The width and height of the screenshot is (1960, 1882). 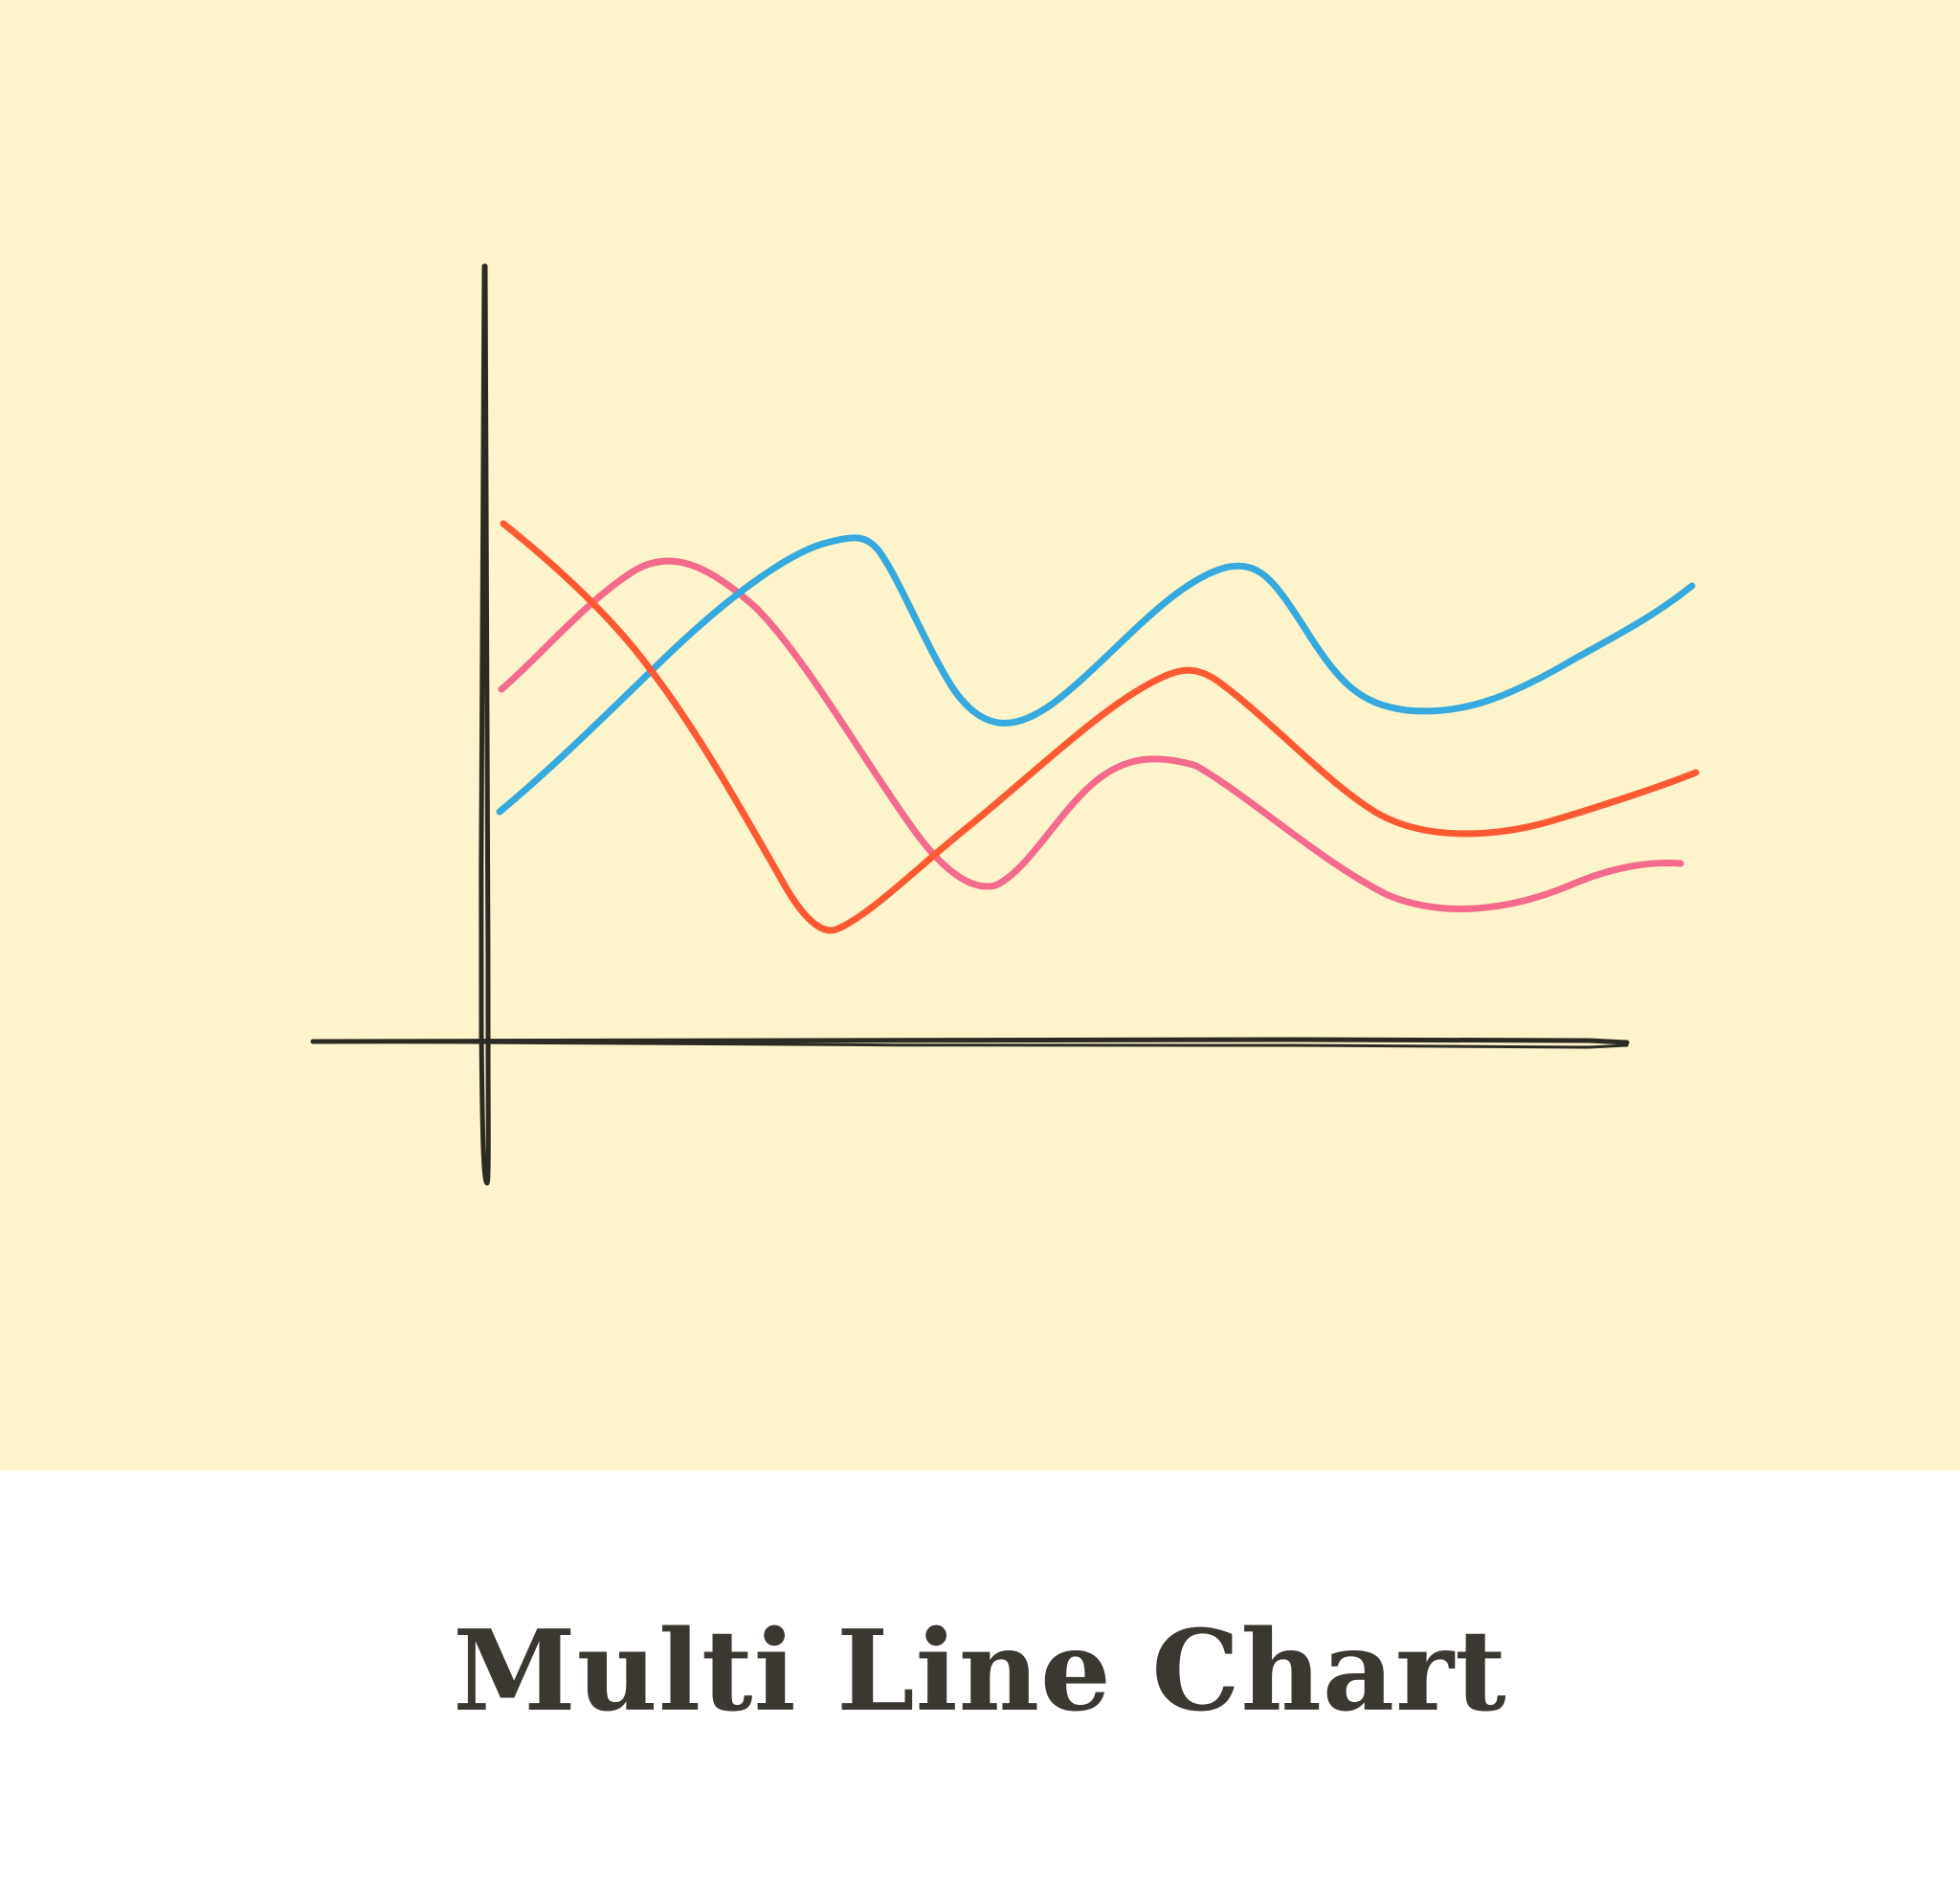 What do you see at coordinates (970, 1041) in the screenshot?
I see `x-axis-line` at bounding box center [970, 1041].